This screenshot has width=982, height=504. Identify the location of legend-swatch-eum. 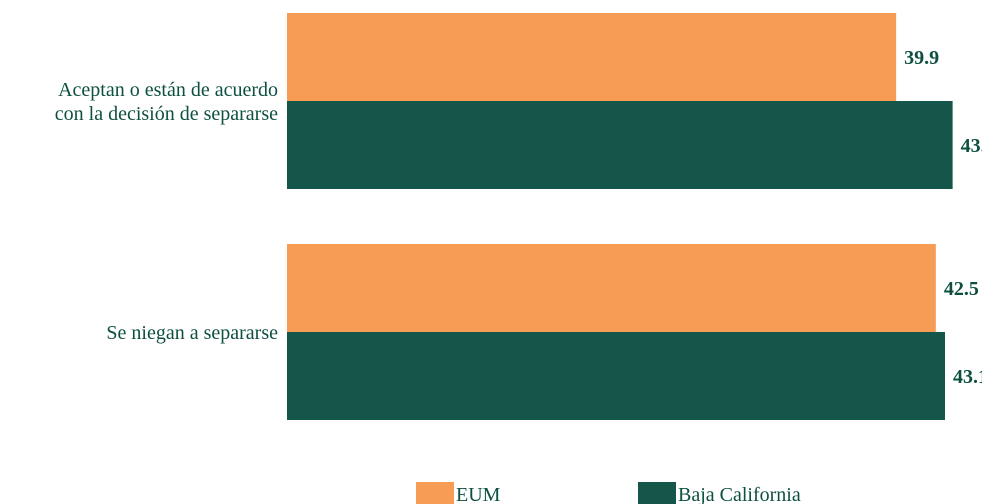
(435, 493).